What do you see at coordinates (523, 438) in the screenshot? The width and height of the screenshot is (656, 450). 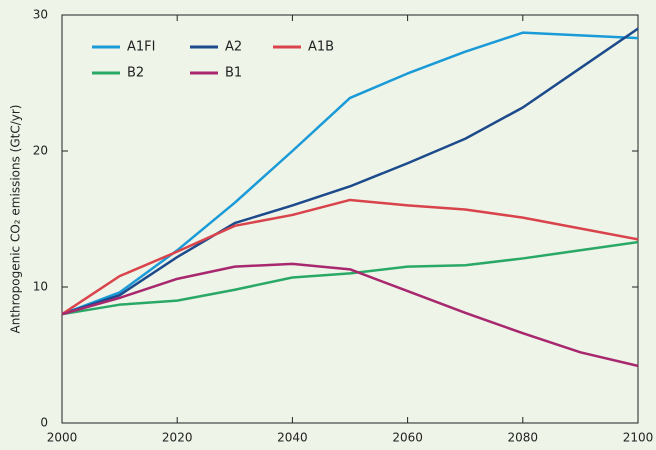 I see `x-tick-label: 2080` at bounding box center [523, 438].